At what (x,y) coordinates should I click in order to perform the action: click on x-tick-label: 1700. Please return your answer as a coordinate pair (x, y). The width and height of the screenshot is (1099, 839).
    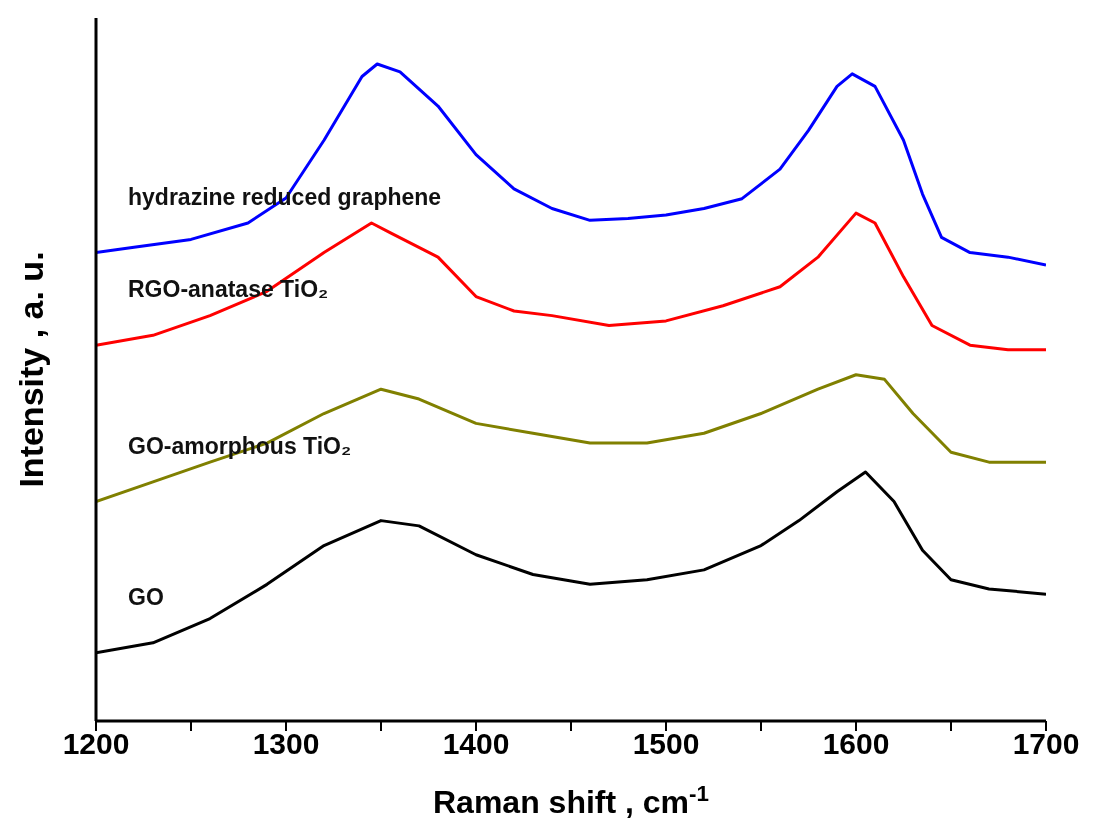
    Looking at the image, I should click on (1046, 744).